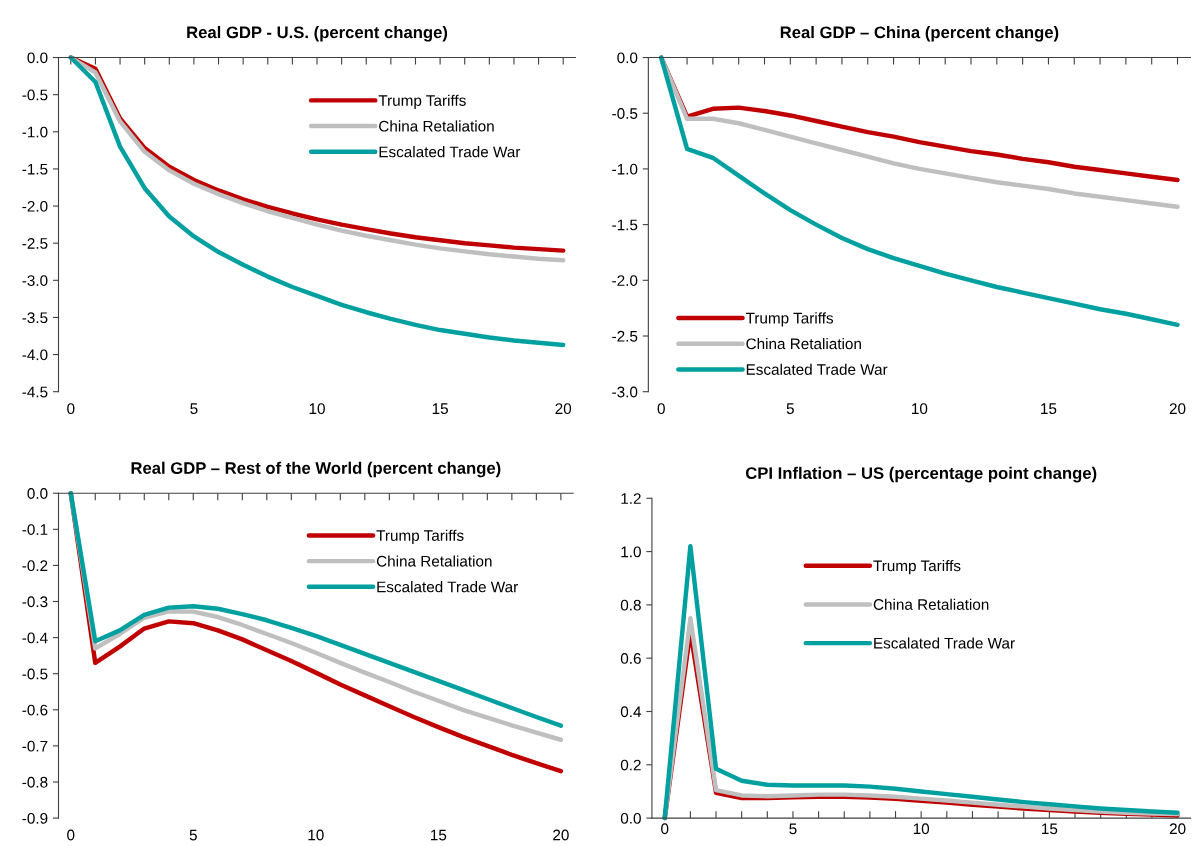  What do you see at coordinates (631, 552) in the screenshot?
I see `y-tick-label: 1.0` at bounding box center [631, 552].